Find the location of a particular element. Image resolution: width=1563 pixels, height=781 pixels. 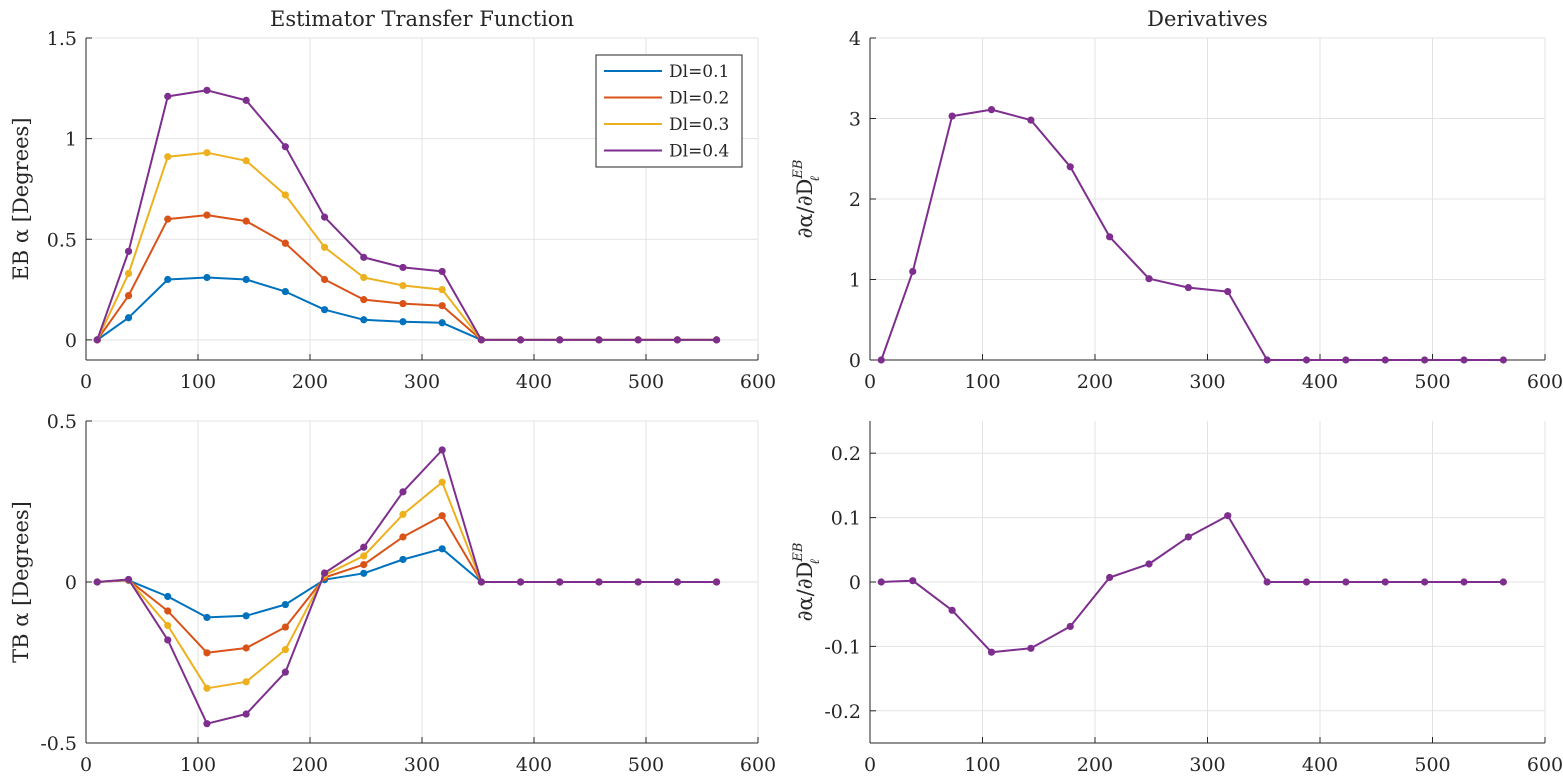

y-axis-label-text: TB α [Degrees] is located at coordinates (21, 582).